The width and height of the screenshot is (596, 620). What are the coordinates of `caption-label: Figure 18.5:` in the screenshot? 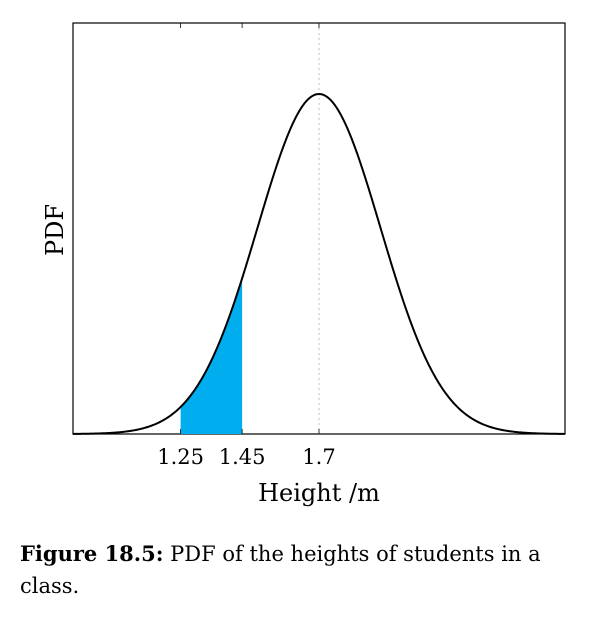 It's located at (92, 553).